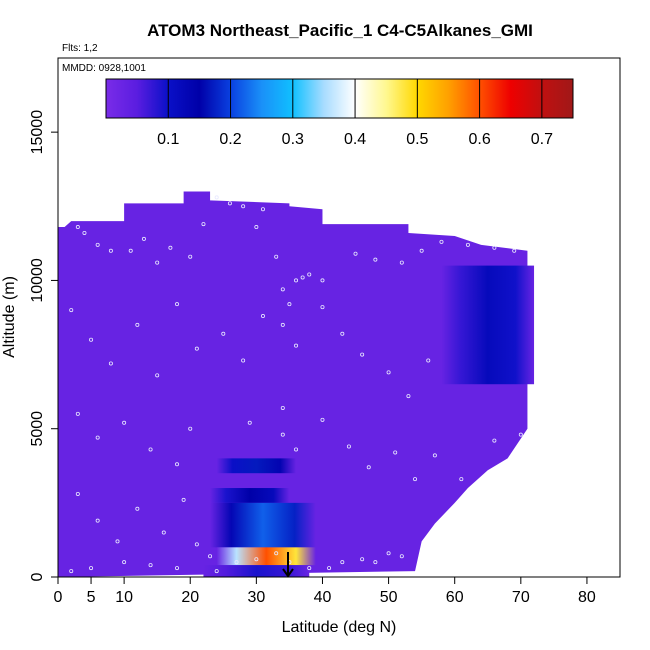  I want to click on x-tick-label: 50, so click(389, 597).